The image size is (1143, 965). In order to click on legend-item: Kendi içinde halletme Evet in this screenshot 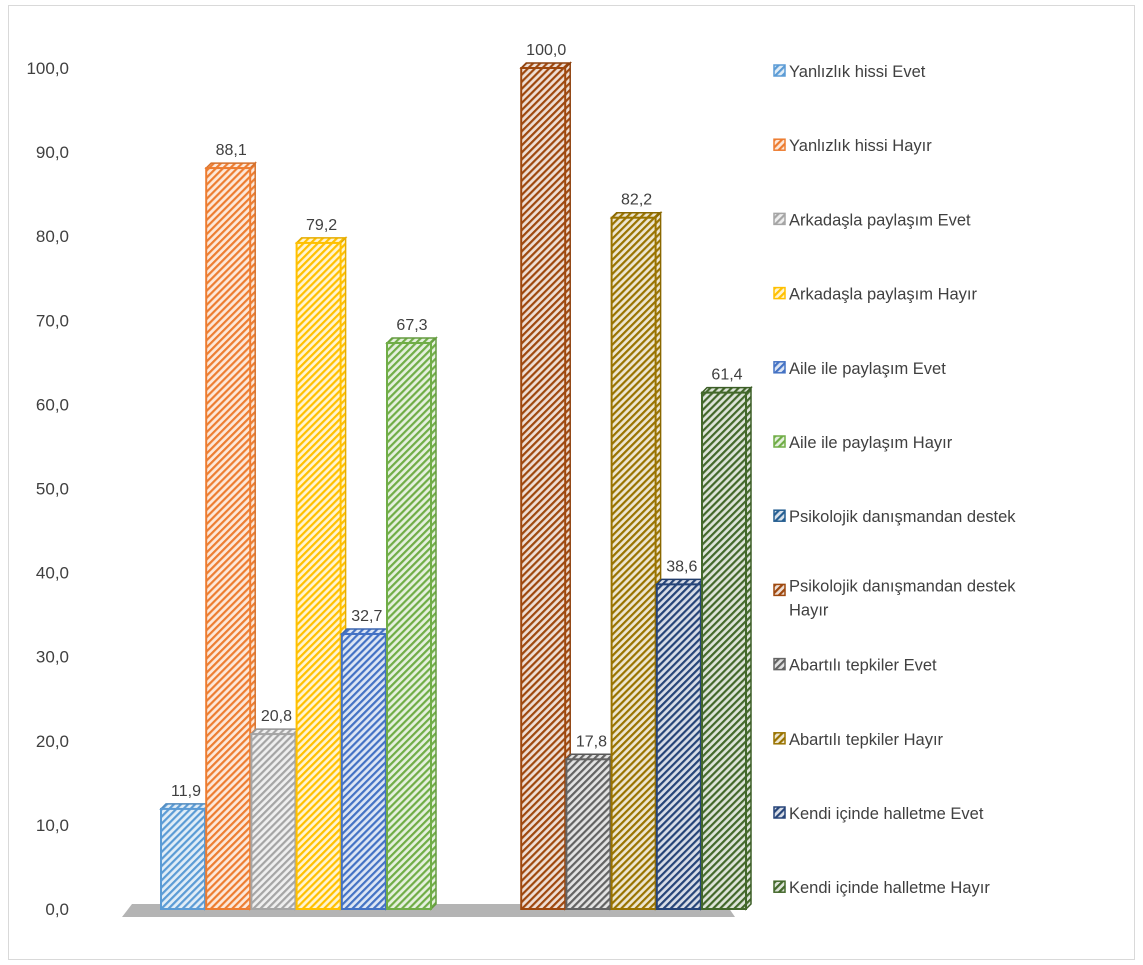, I will do `click(878, 814)`.